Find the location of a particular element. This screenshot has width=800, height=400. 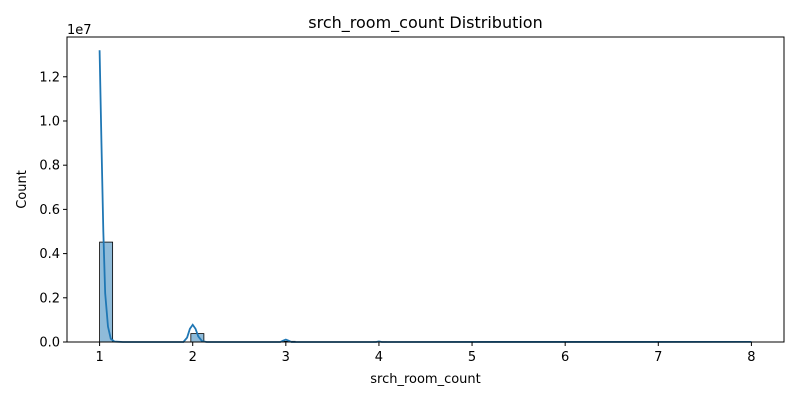

x-tick-label: 2 is located at coordinates (193, 357).